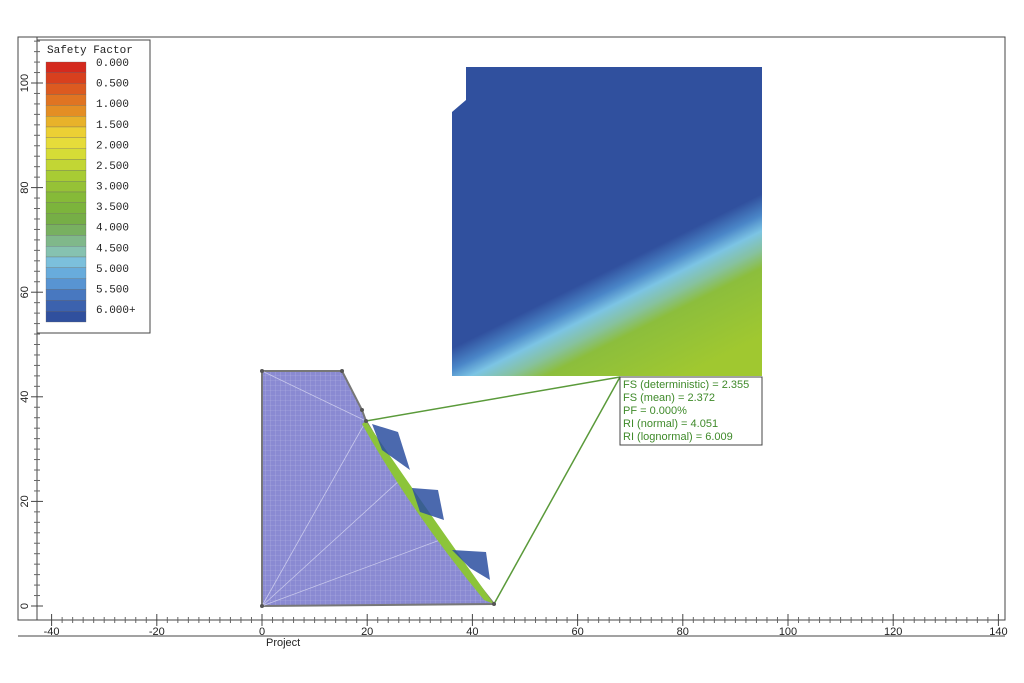 This screenshot has width=1024, height=683. I want to click on legend-label: 6.000+, so click(116, 311).